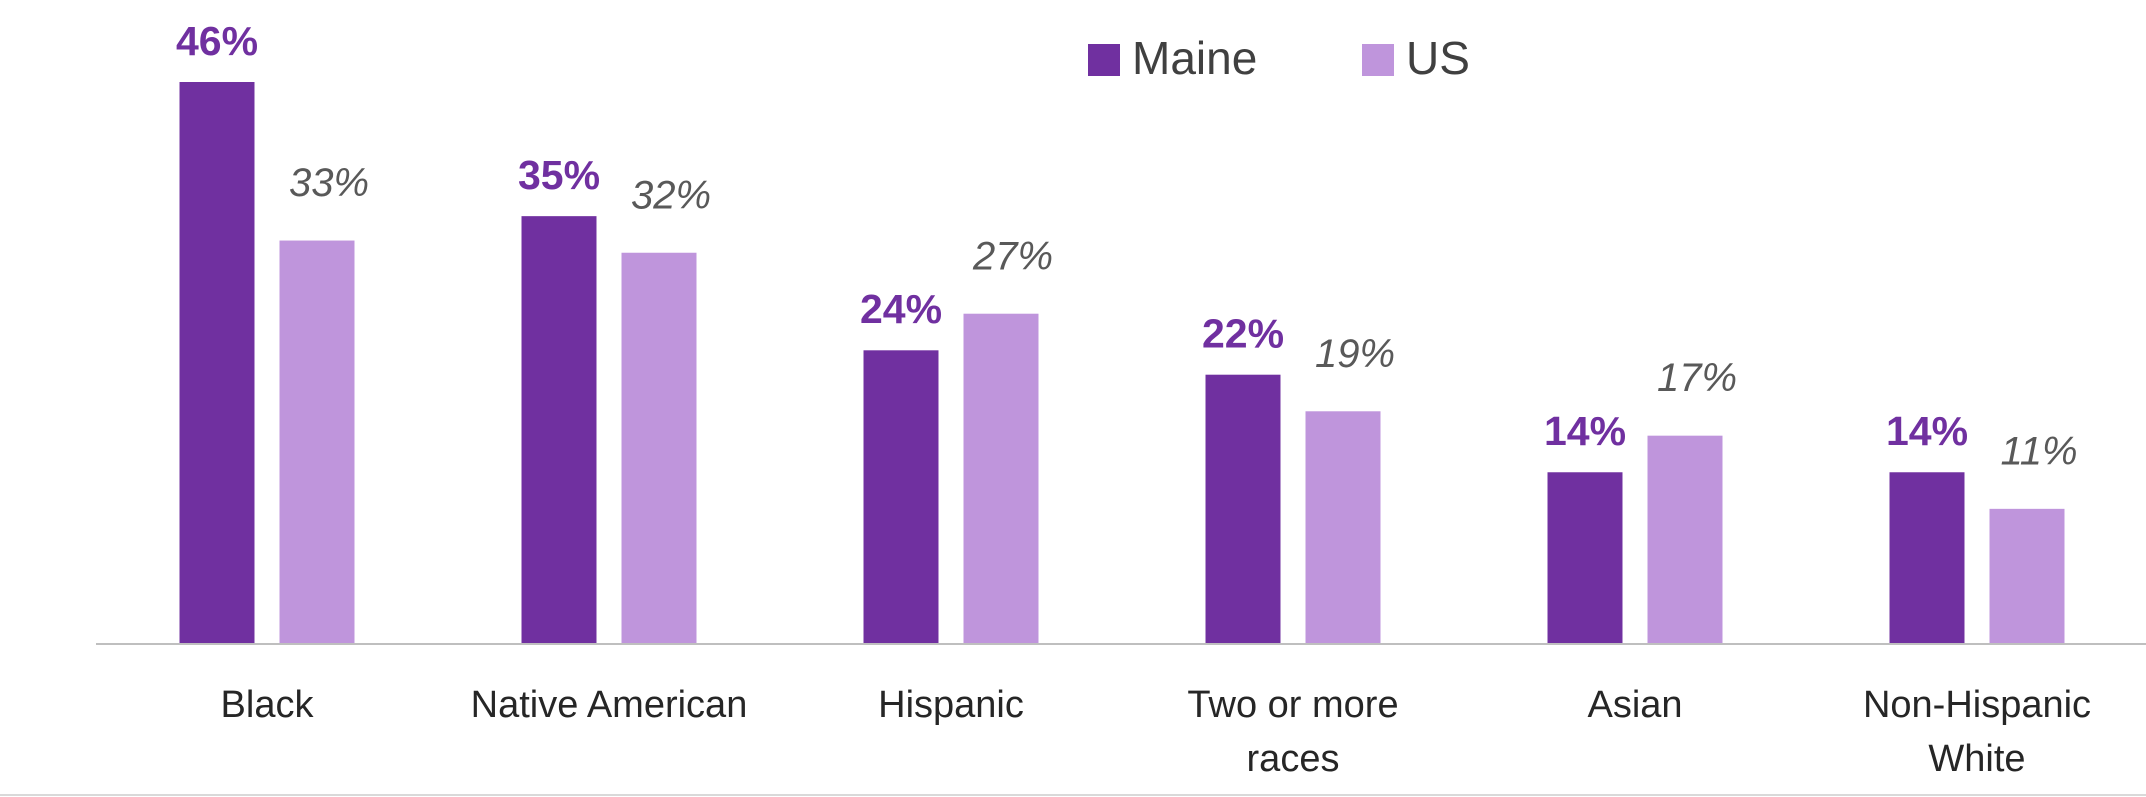 Image resolution: width=2146 pixels, height=797 pixels. Describe the element at coordinates (1635, 705) in the screenshot. I see `x-tick-label: Asian` at that location.